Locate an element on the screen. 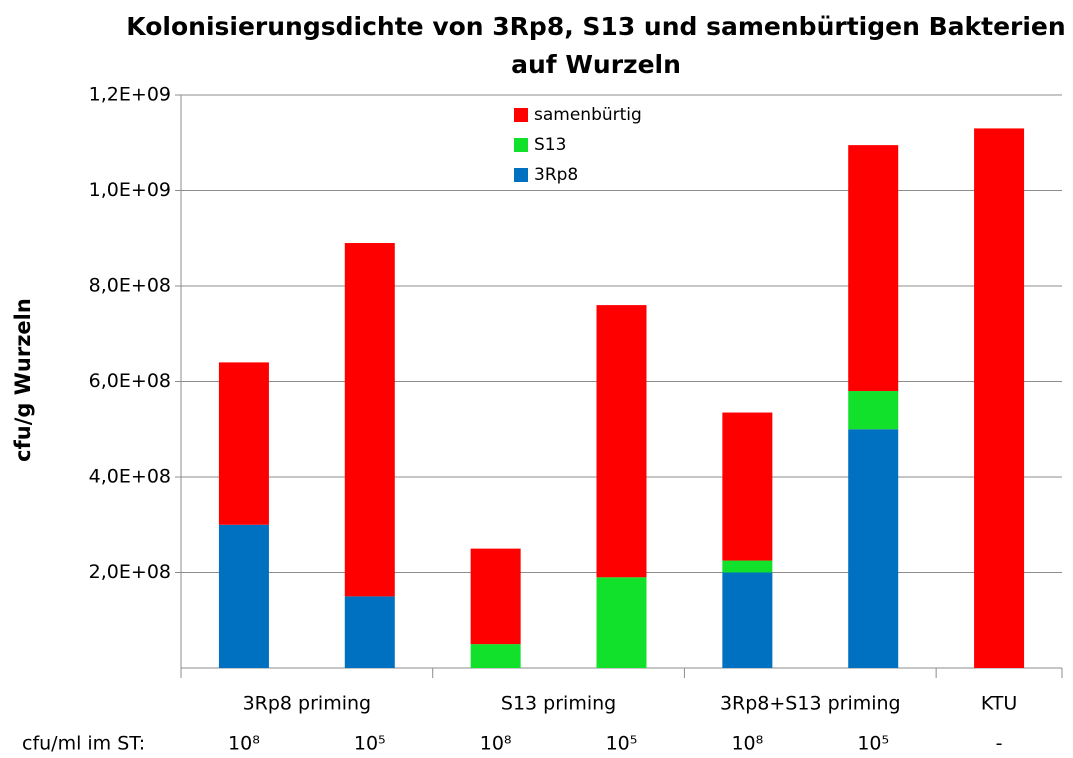  y-tick-label: 6,0E+08 is located at coordinates (130, 381).